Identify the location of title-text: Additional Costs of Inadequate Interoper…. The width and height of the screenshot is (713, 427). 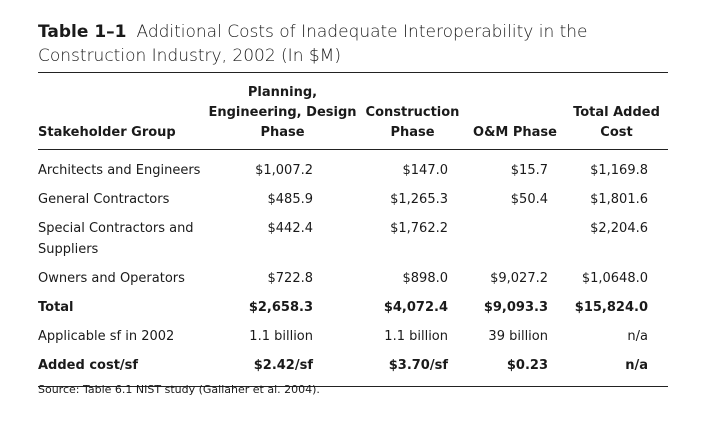
(313, 44).